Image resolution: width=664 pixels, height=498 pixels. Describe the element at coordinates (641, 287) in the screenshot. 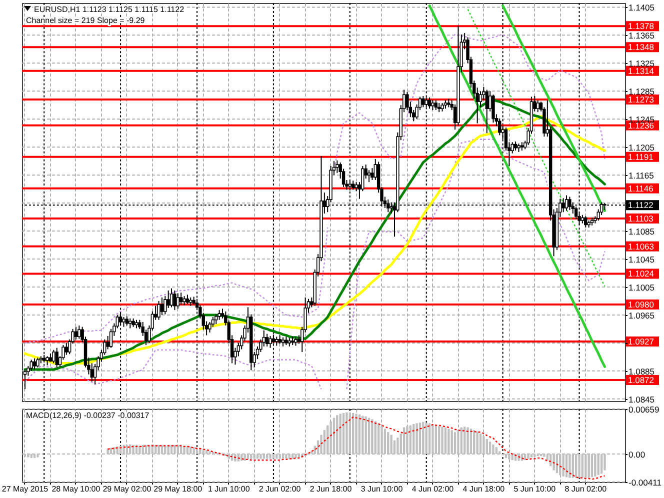

I see `y-tick-label: 1.1005` at that location.